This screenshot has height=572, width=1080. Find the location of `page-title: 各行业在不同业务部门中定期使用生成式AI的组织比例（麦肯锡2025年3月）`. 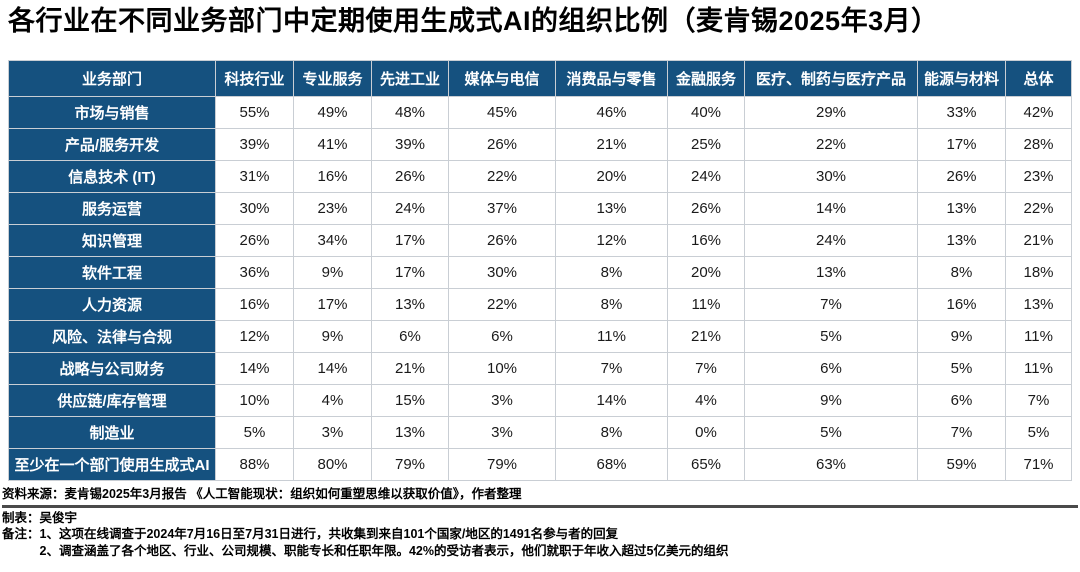

page-title: 各行业在不同业务部门中定期使用生成式AI的组织比例（麦肯锡2025年3月） is located at coordinates (473, 21).